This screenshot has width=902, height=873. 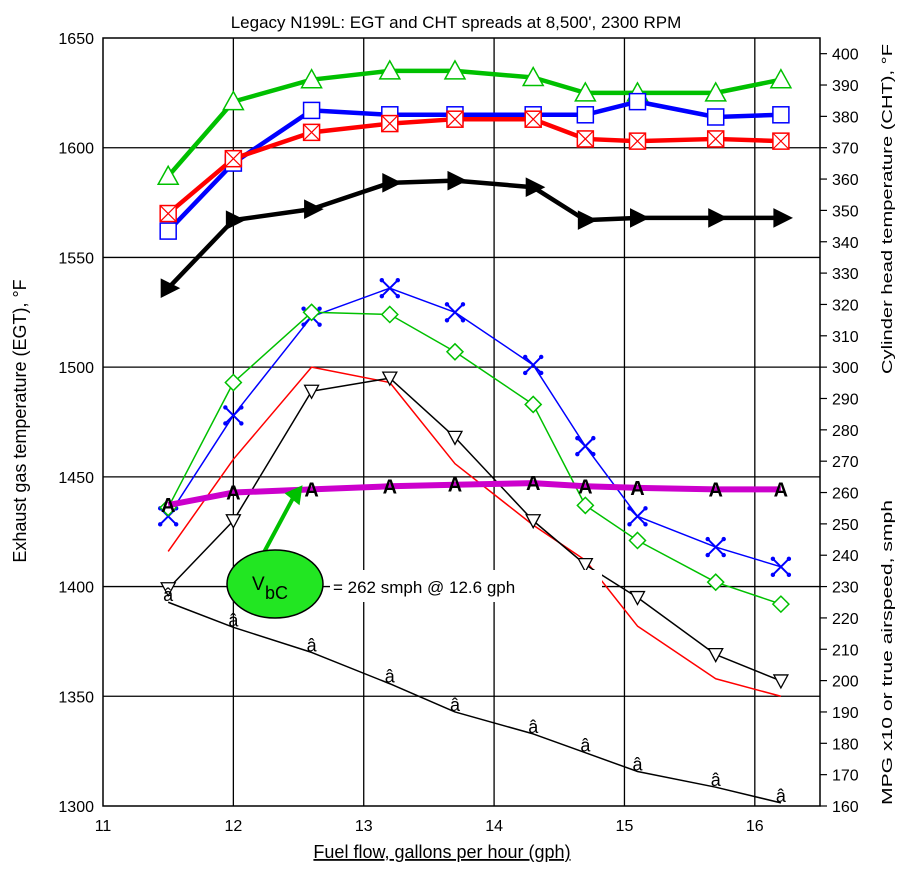 What do you see at coordinates (441, 852) in the screenshot?
I see `x-axis-label: Fuel flow, gallons per hour (gph)` at bounding box center [441, 852].